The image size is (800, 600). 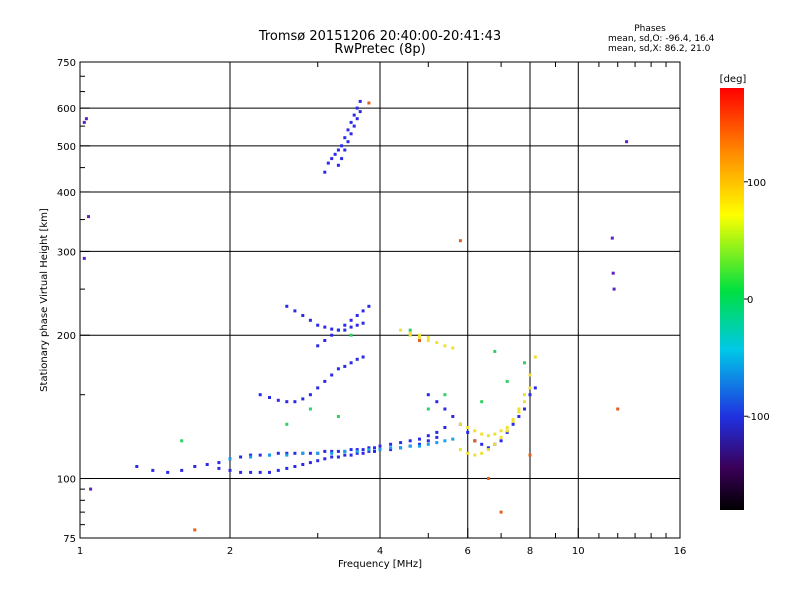 I want to click on chart-title: Tromsø 20151206 20:40:00-20:41:43, so click(x=379, y=36).